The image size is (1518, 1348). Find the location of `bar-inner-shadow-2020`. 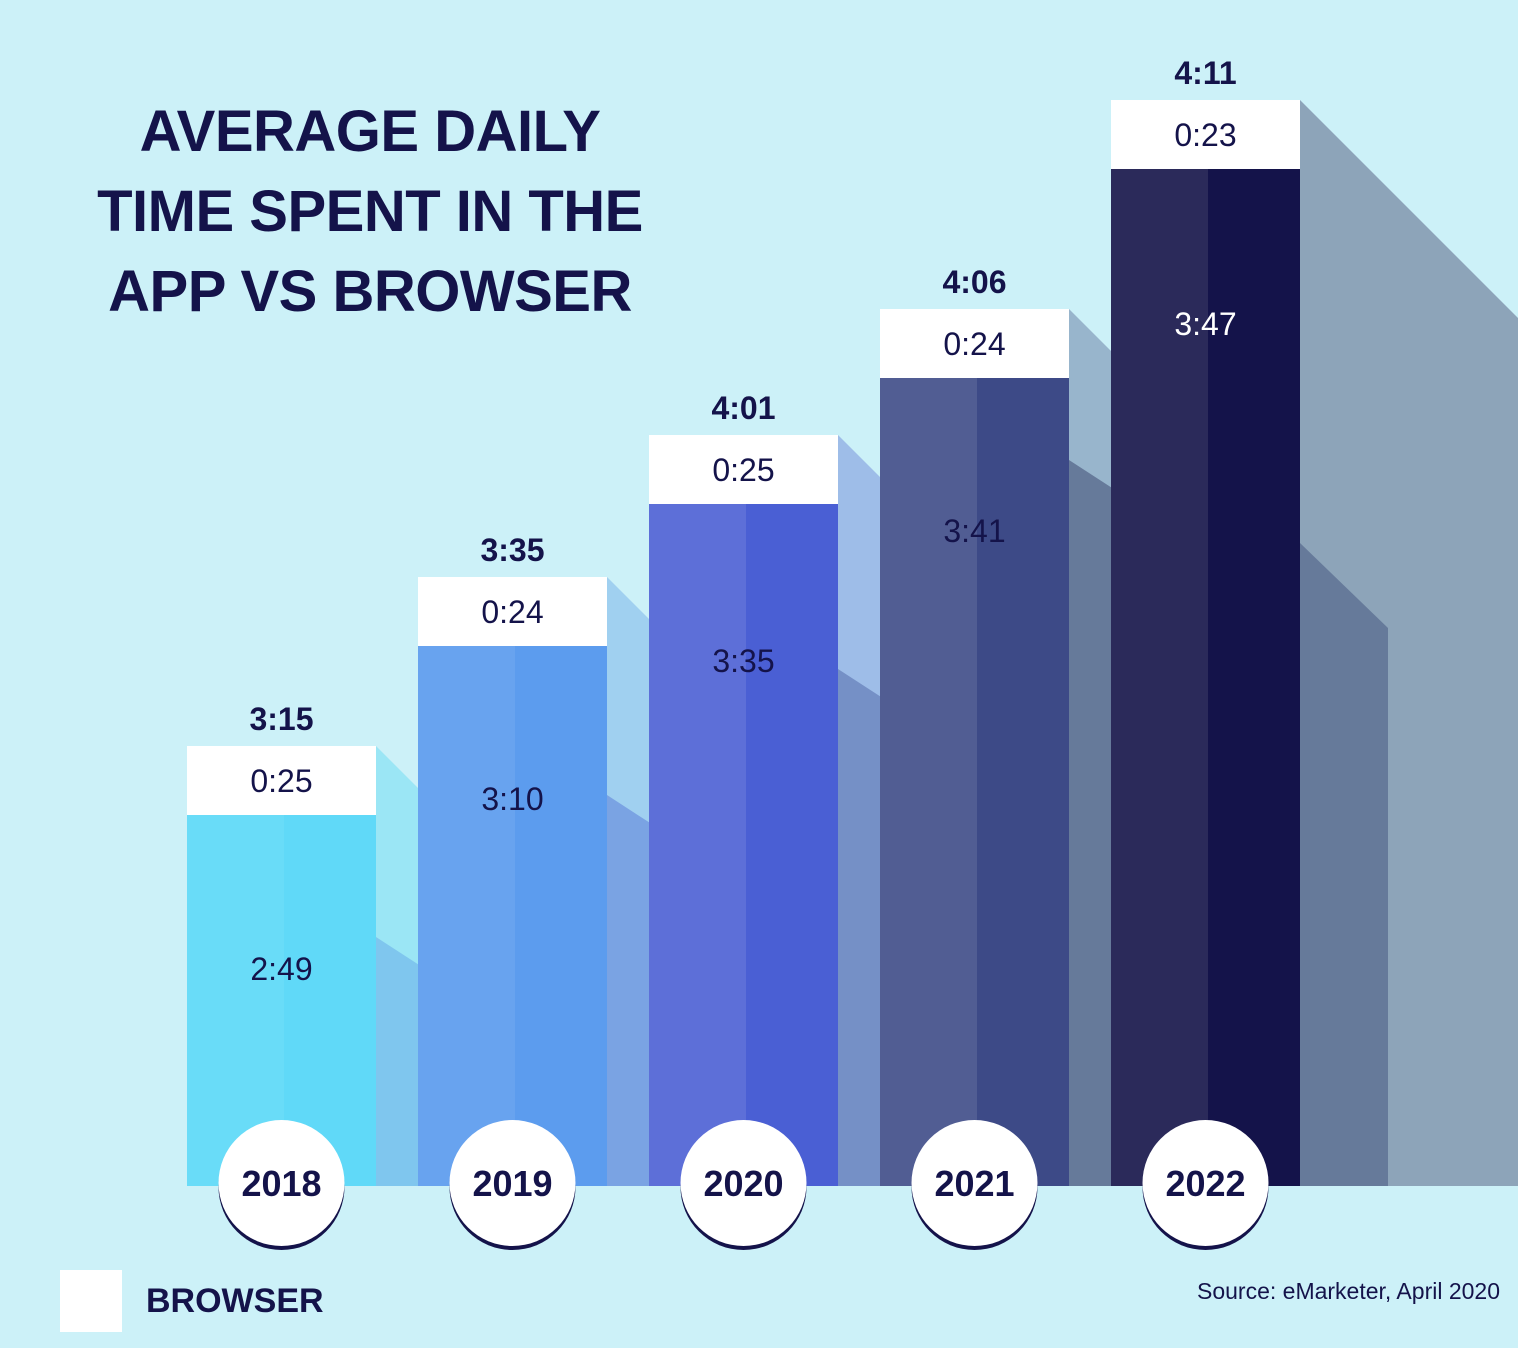

bar-inner-shadow-2020 is located at coordinates (859, 927).